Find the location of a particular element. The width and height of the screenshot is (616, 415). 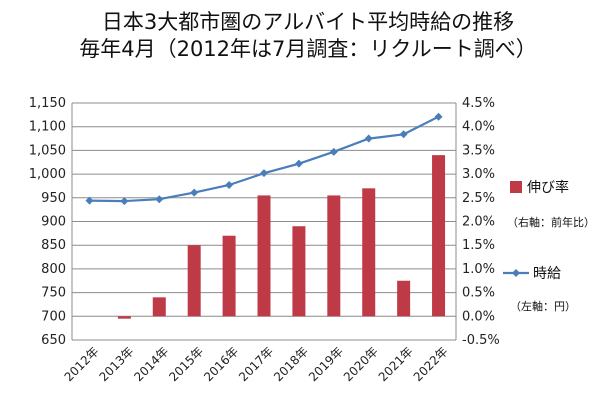

right-axis-tick: -0.5% is located at coordinates (481, 340).